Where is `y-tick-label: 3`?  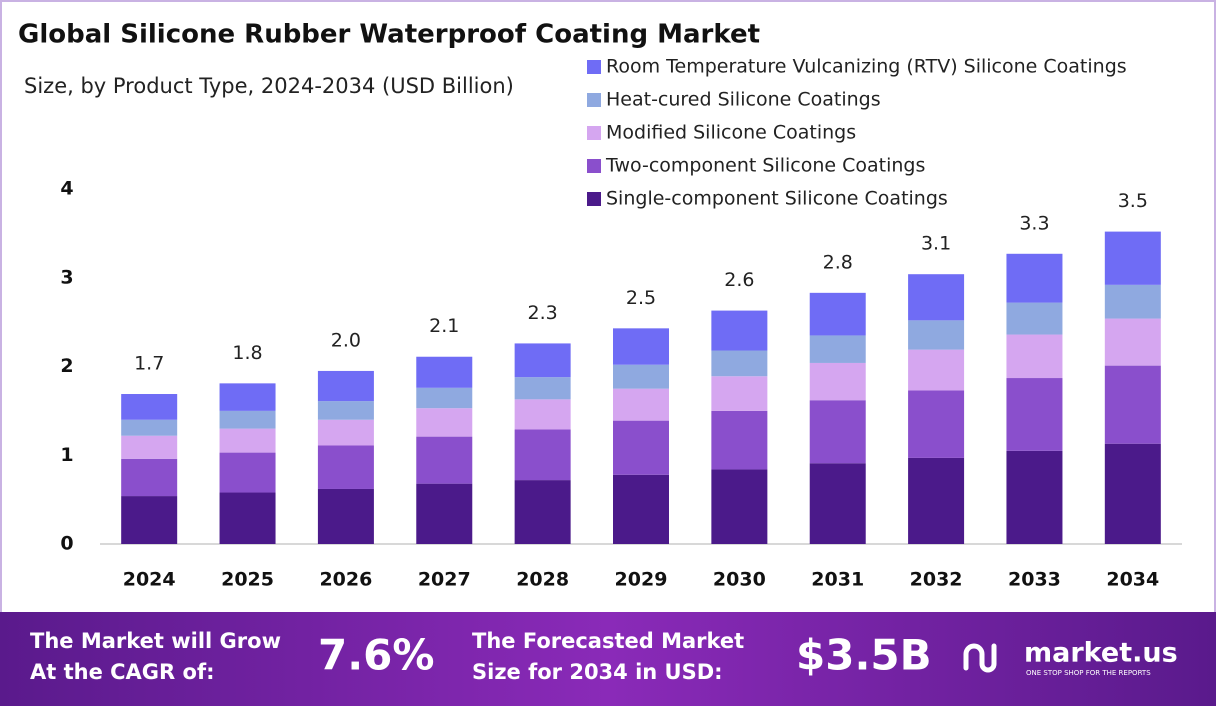 y-tick-label: 3 is located at coordinates (66, 277).